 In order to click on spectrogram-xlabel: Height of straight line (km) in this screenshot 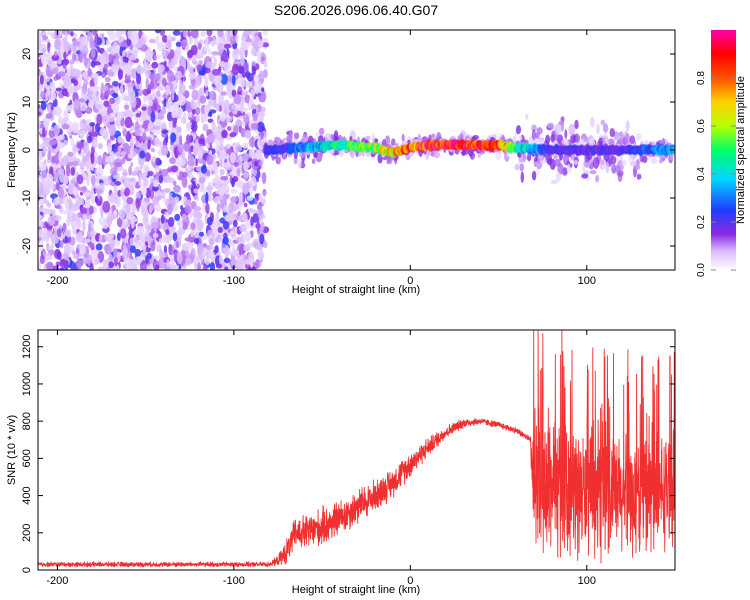, I will do `click(356, 290)`.